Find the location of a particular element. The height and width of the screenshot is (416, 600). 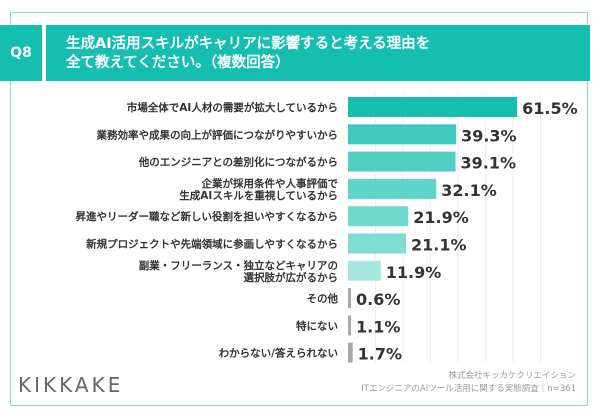

kikkake-logo: KIKKAKE is located at coordinates (71, 385).